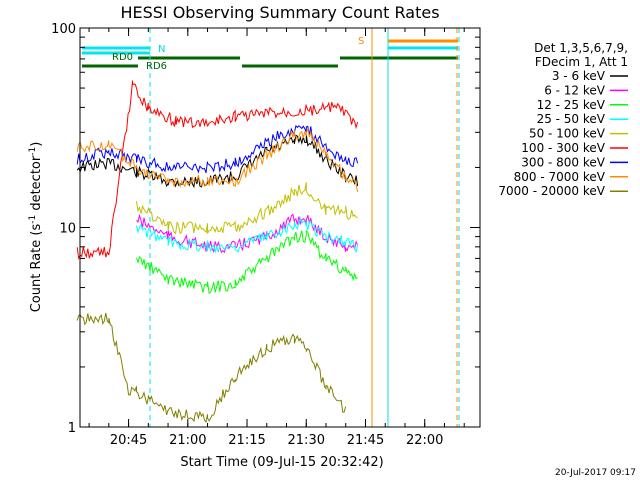 The height and width of the screenshot is (480, 640). Describe the element at coordinates (560, 177) in the screenshot. I see `legend-label: 800 - 7000 keV` at that location.